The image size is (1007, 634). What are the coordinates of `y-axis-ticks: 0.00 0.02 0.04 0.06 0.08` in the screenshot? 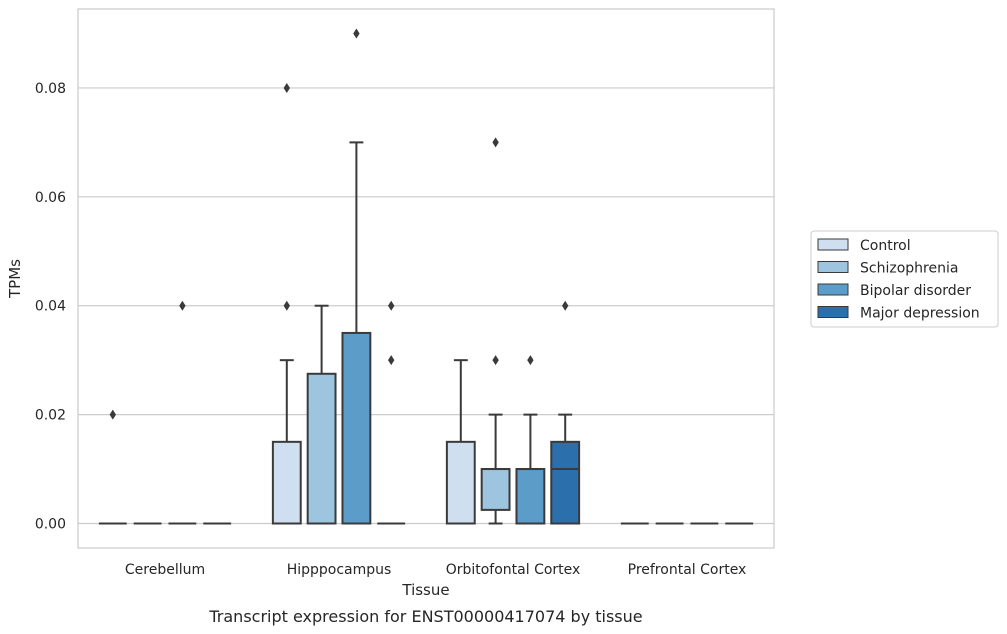 It's located at (50, 307).